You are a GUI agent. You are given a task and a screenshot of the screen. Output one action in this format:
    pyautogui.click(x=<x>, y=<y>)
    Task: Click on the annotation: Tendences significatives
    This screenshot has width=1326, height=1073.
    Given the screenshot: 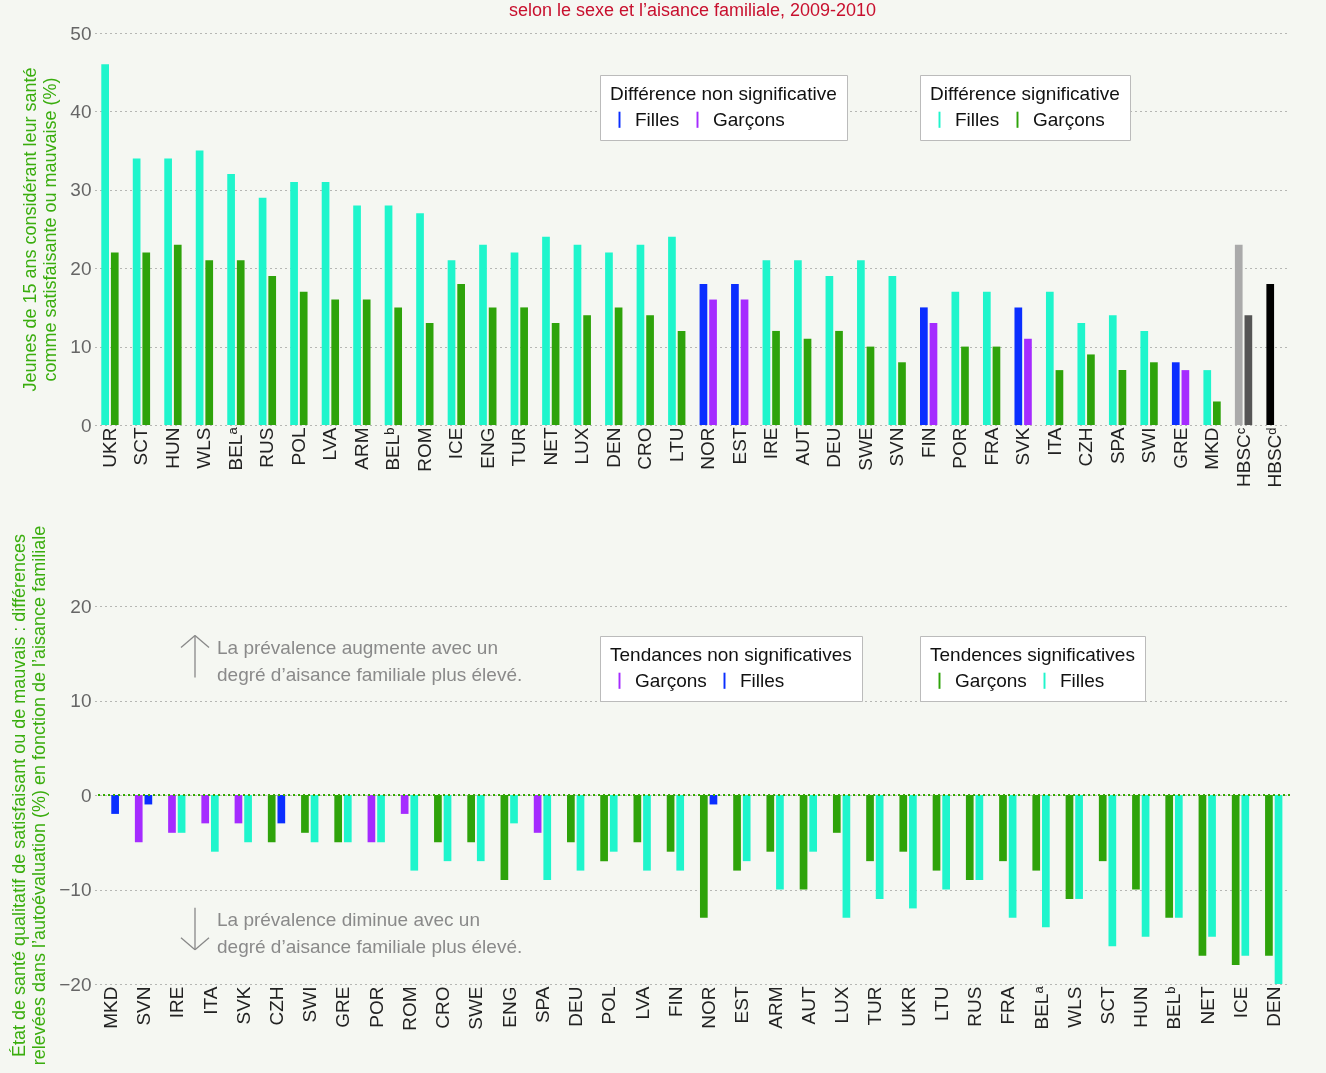 What is the action you would take?
    pyautogui.click(x=1032, y=654)
    